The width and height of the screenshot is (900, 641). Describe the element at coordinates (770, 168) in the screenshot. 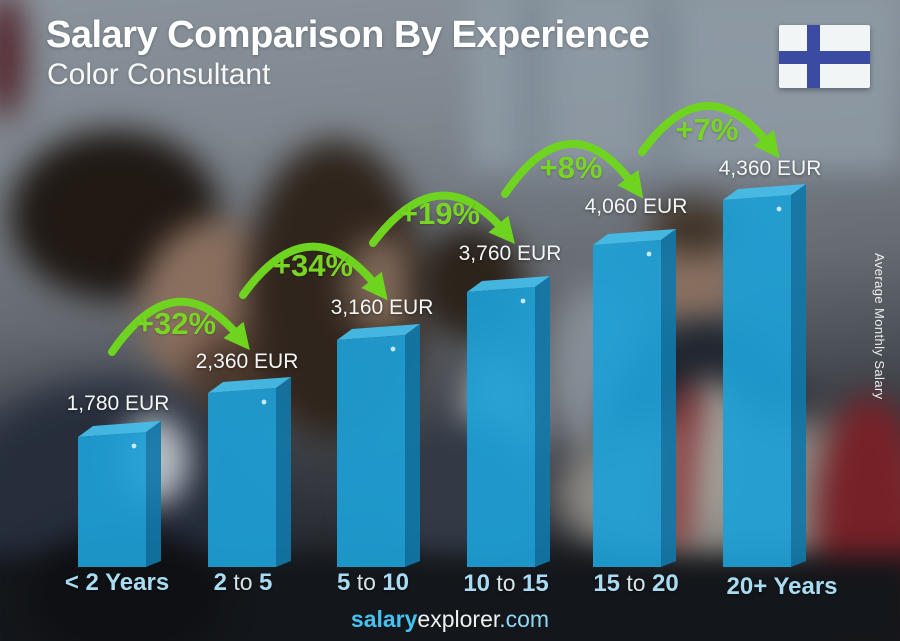

I see `value-label: 4,360 EUR` at that location.